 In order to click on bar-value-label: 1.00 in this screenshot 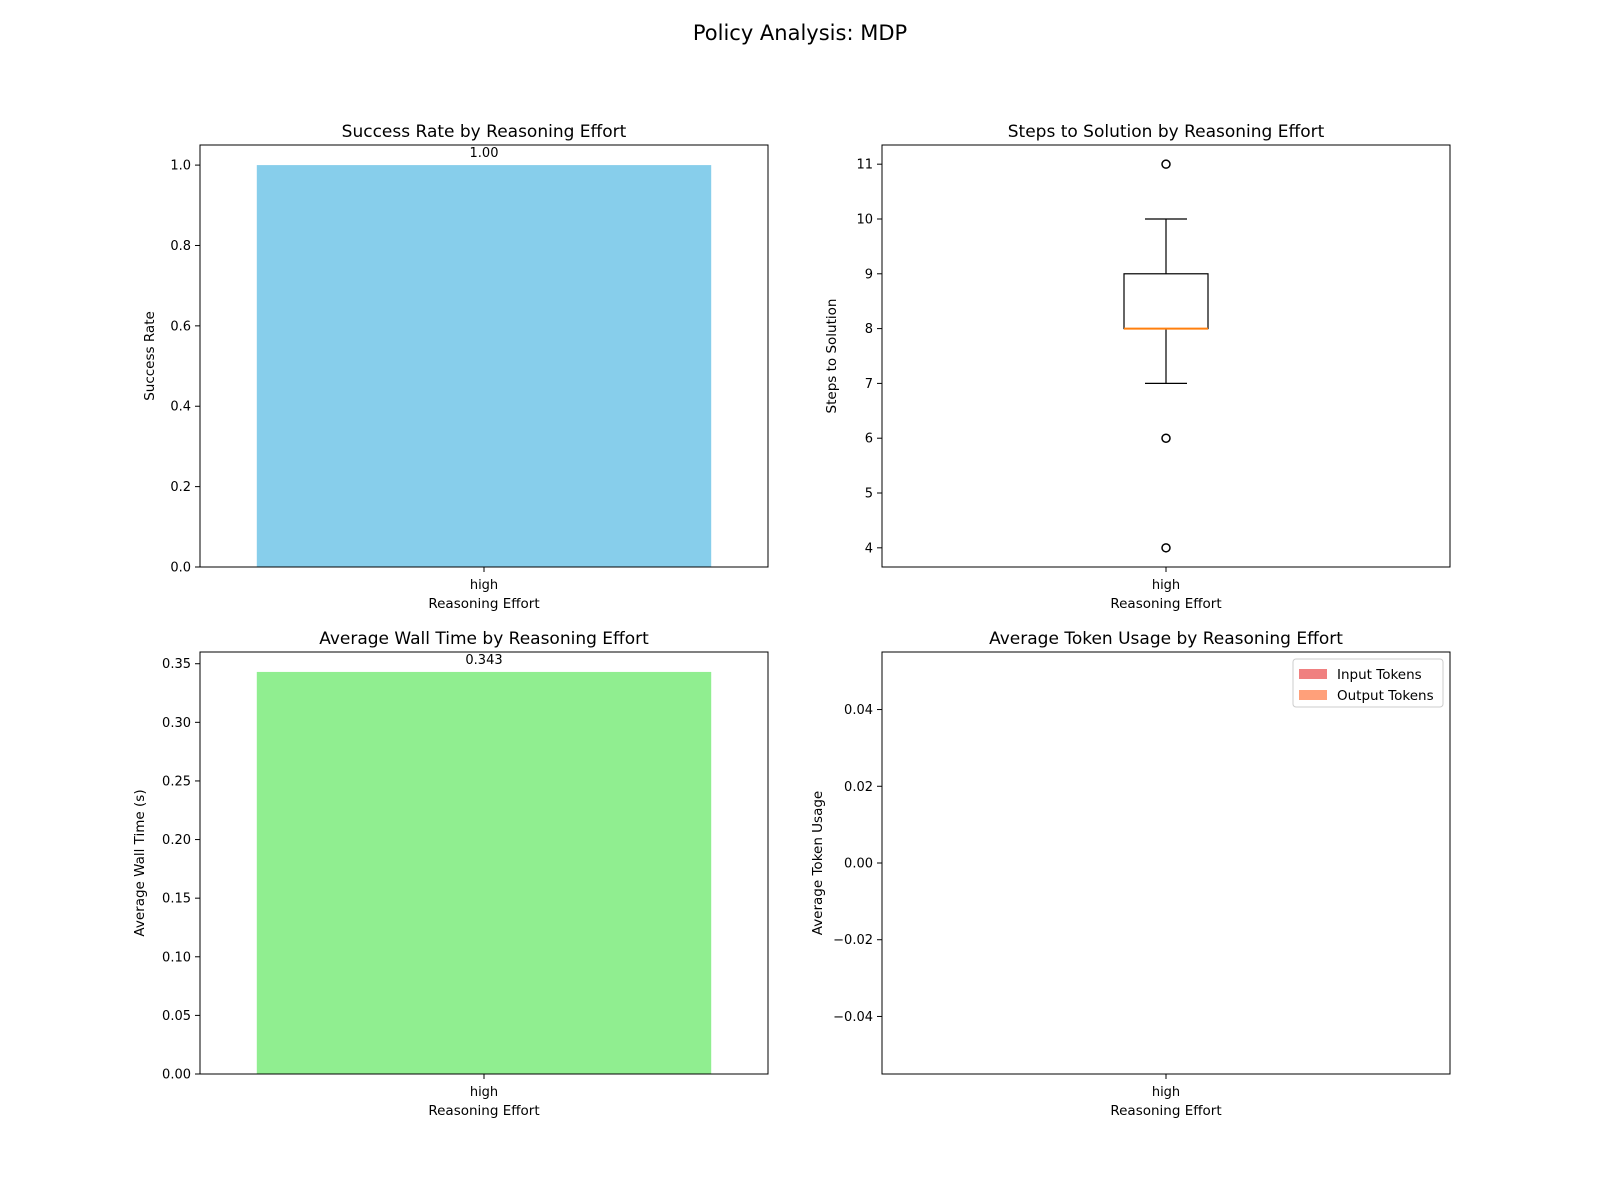, I will do `click(484, 153)`.